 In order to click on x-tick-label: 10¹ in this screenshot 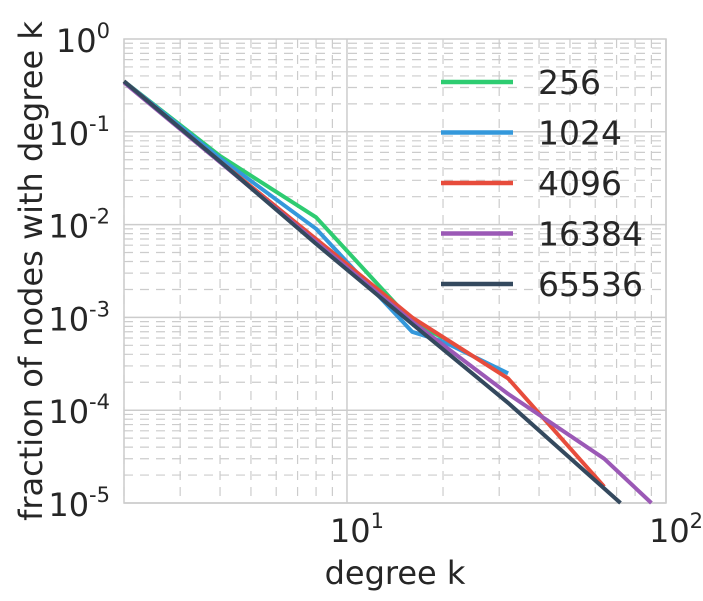, I will do `click(357, 529)`.